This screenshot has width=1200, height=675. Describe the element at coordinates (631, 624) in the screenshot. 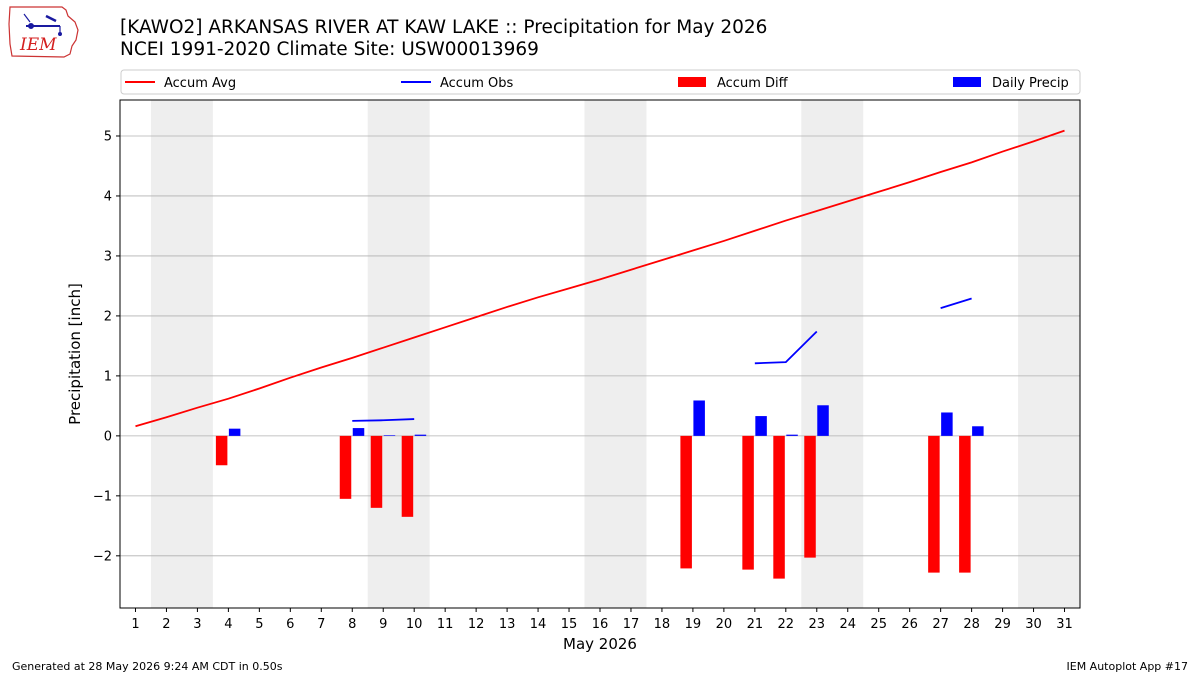

I see `x-tick-label: 17` at that location.